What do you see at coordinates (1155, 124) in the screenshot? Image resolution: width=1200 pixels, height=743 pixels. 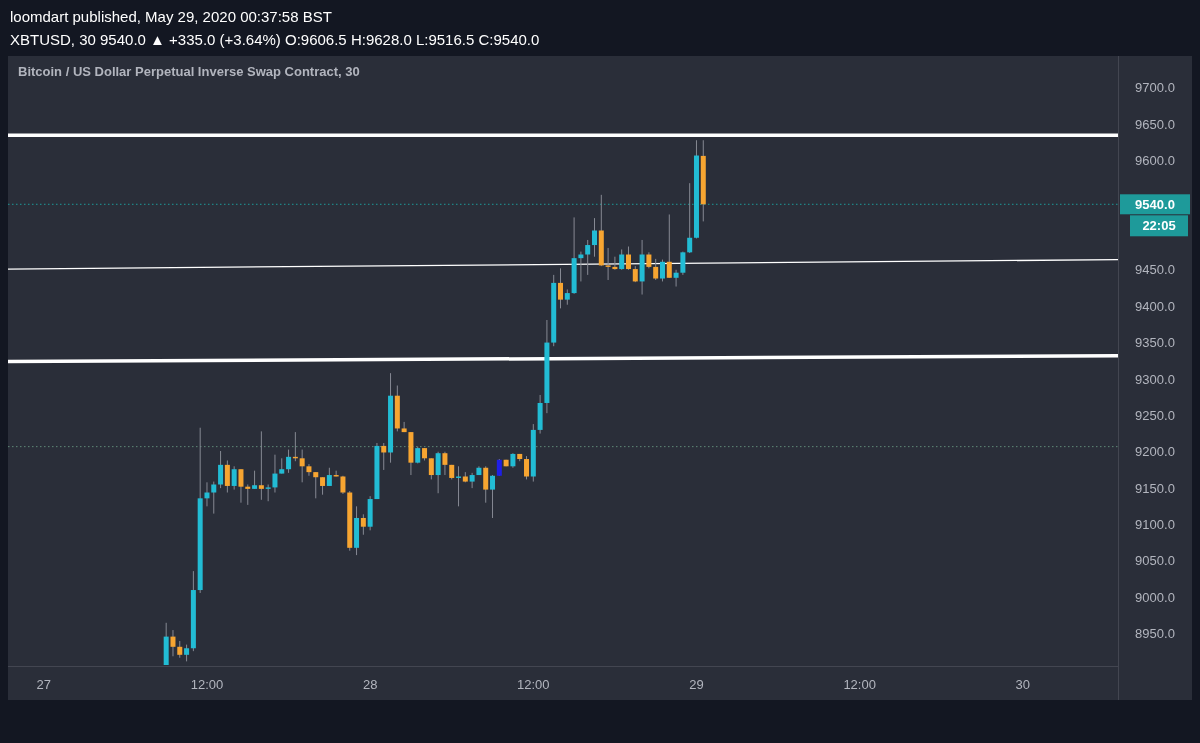 I see `y-tick-label: 9650.0` at bounding box center [1155, 124].